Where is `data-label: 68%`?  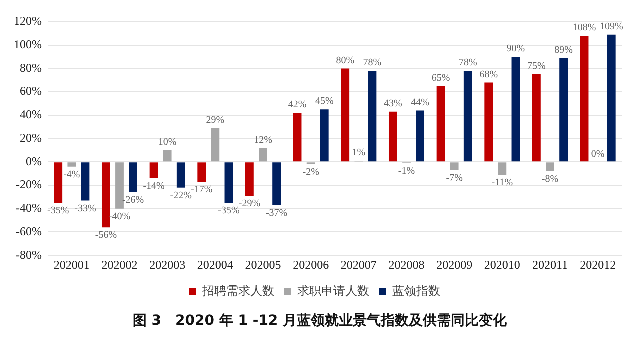
data-label: 68% is located at coordinates (489, 74).